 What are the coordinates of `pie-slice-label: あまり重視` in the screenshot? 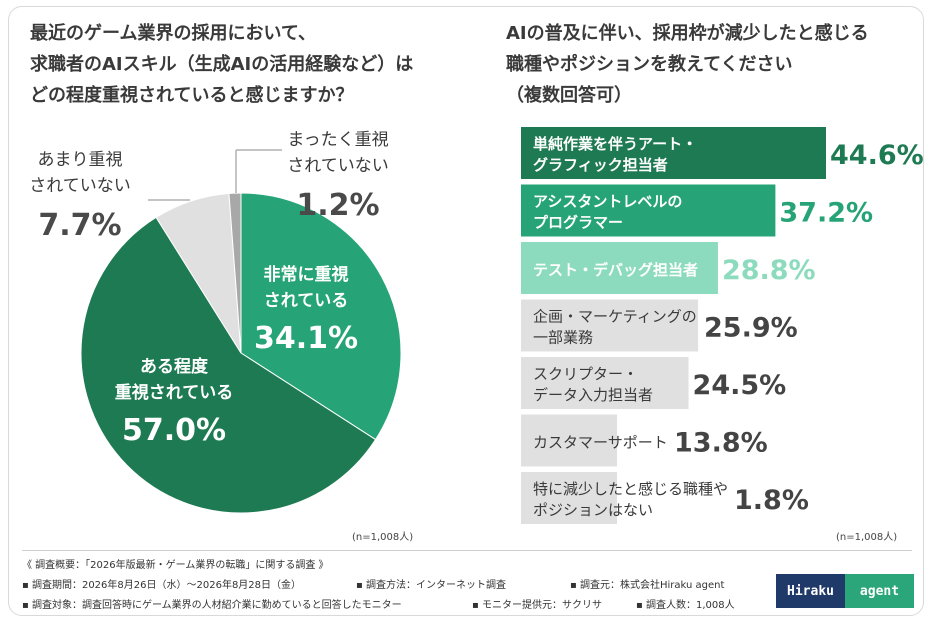 It's located at (80, 160).